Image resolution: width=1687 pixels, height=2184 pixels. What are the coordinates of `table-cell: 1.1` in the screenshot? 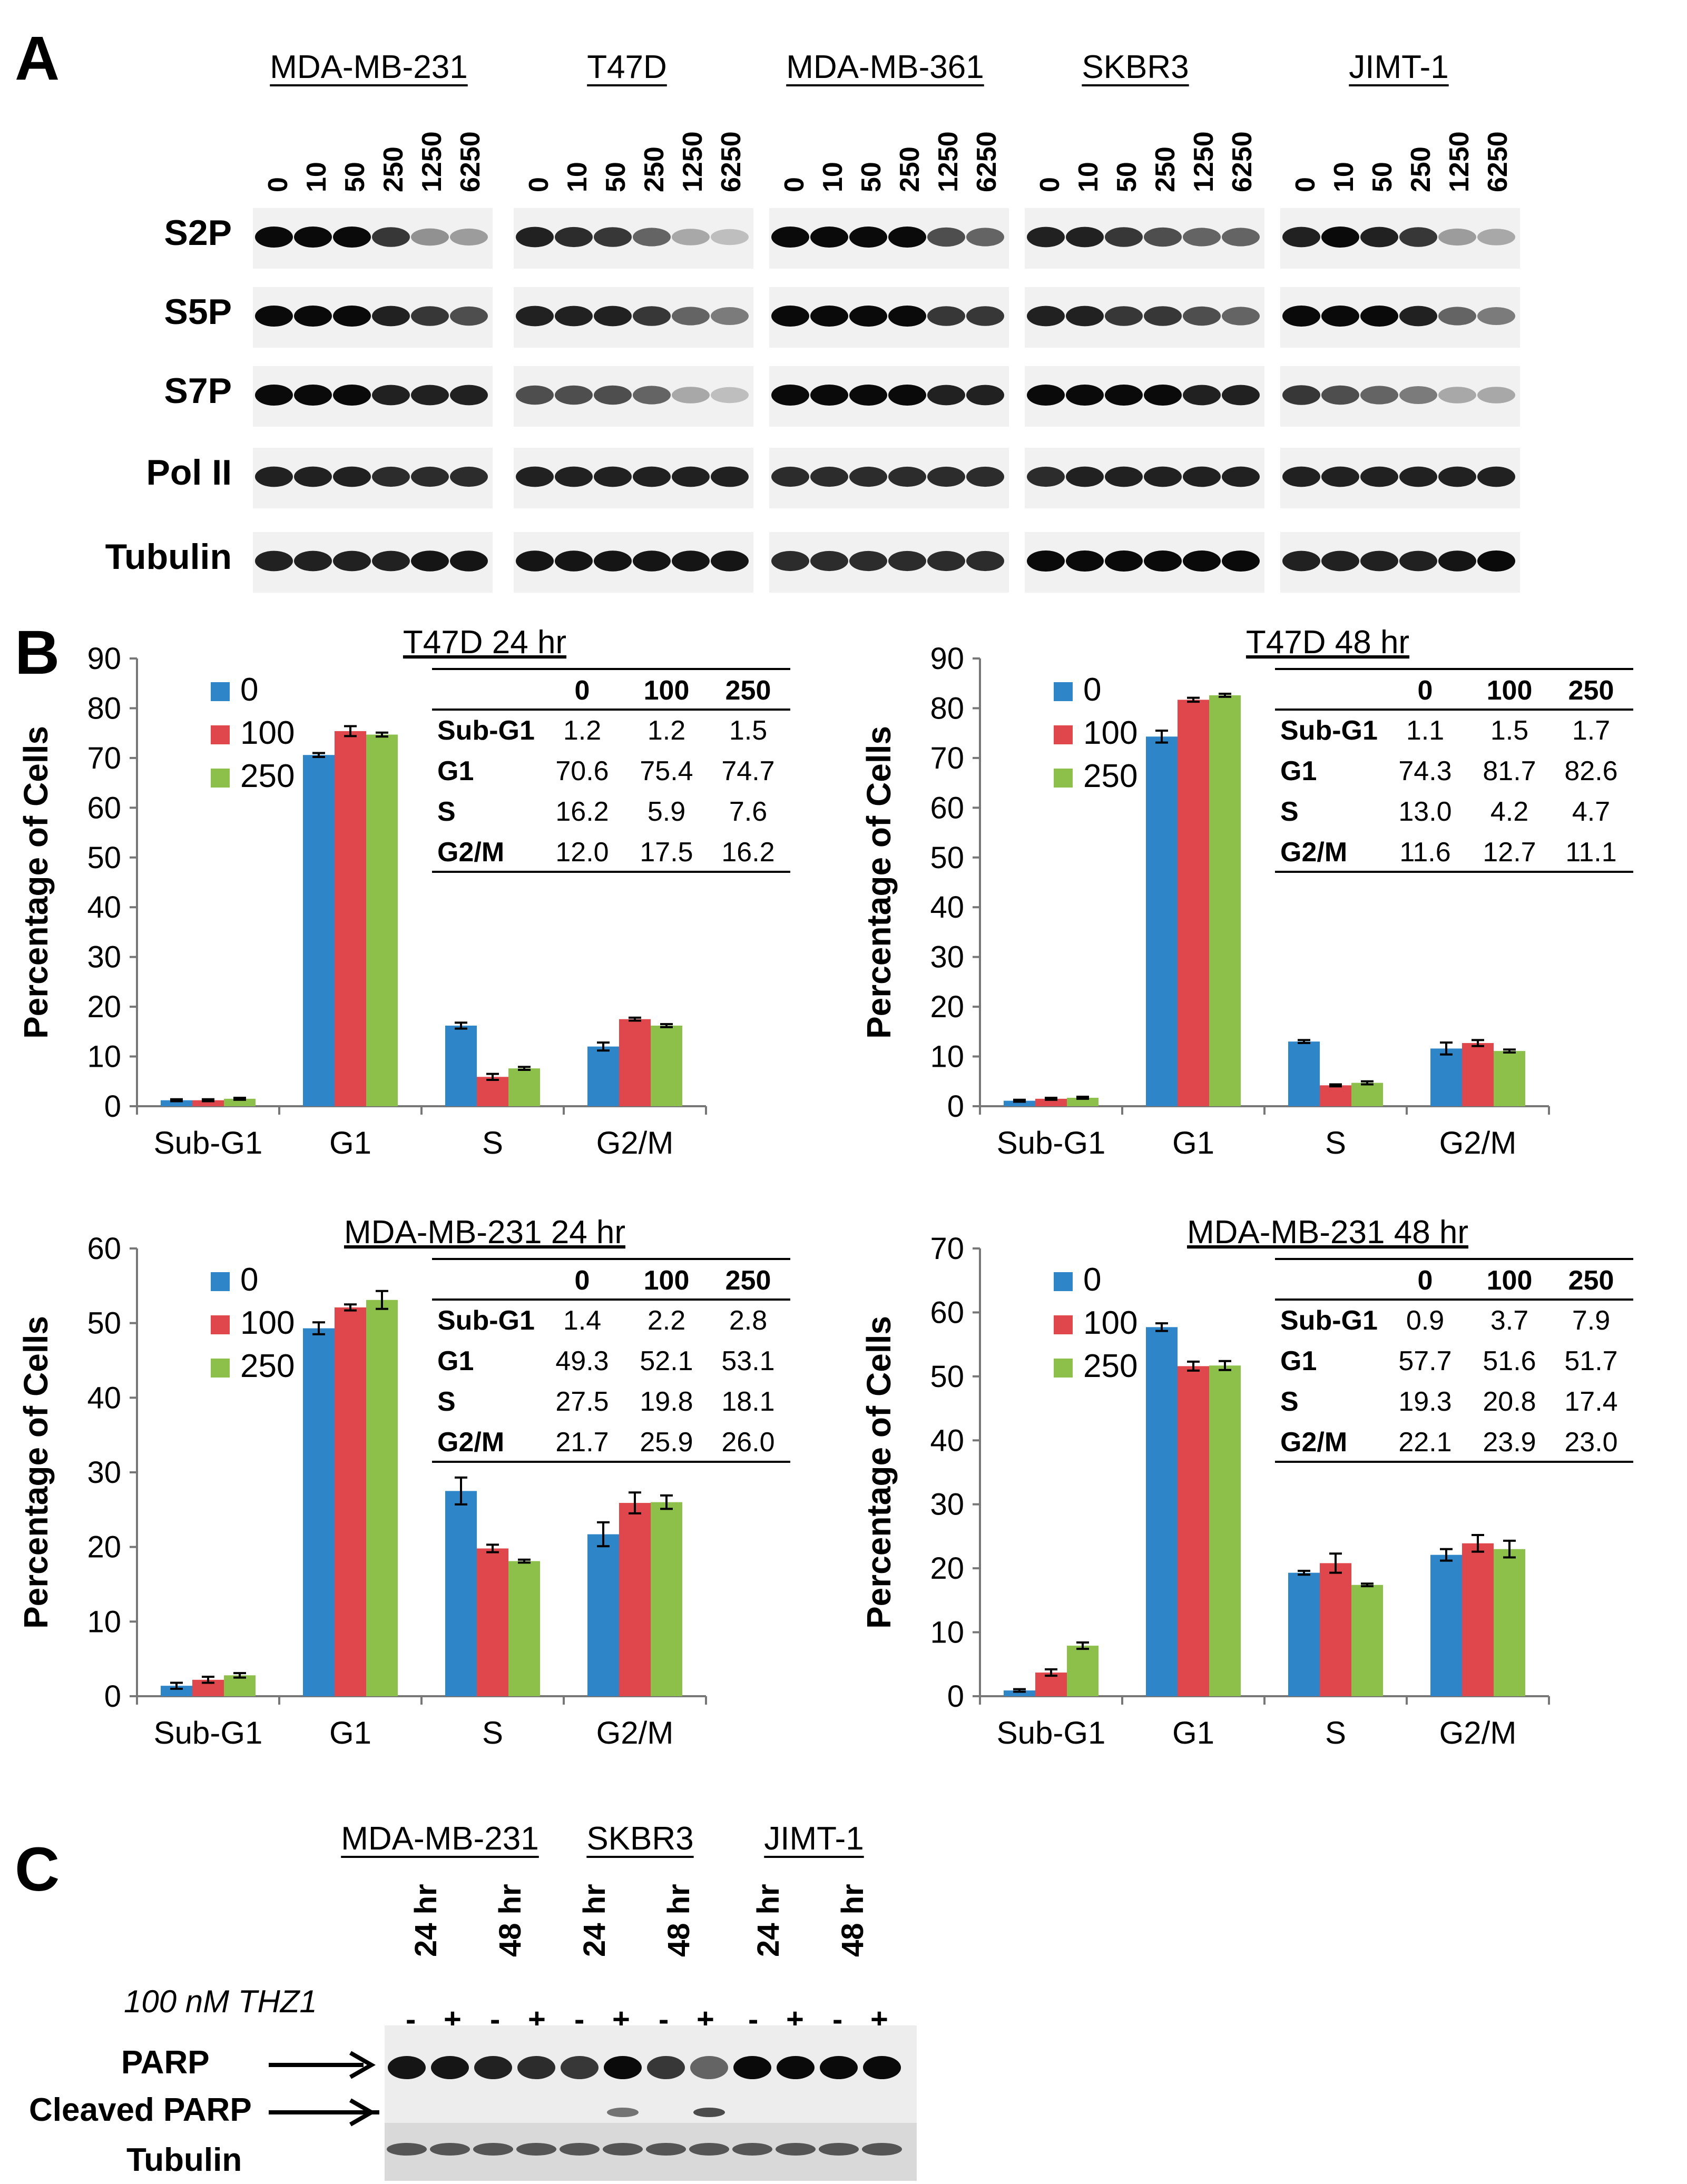 It's located at (1425, 730).